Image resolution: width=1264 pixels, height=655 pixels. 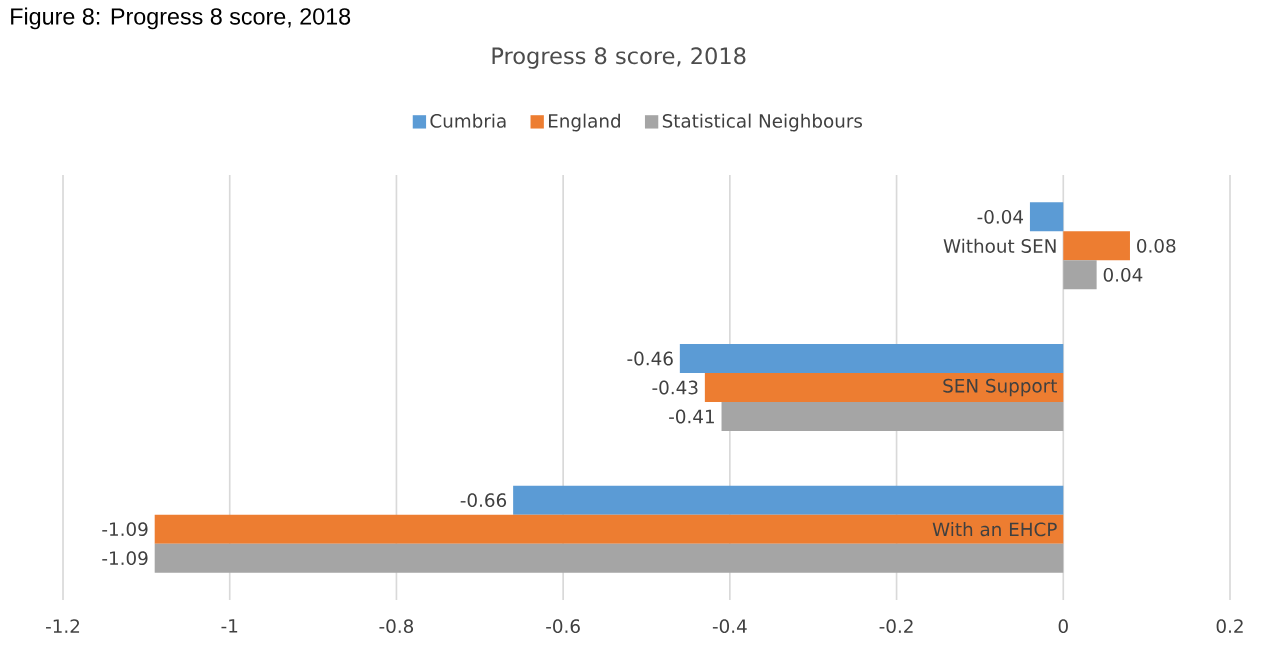 I want to click on legend-label: England, so click(x=584, y=122).